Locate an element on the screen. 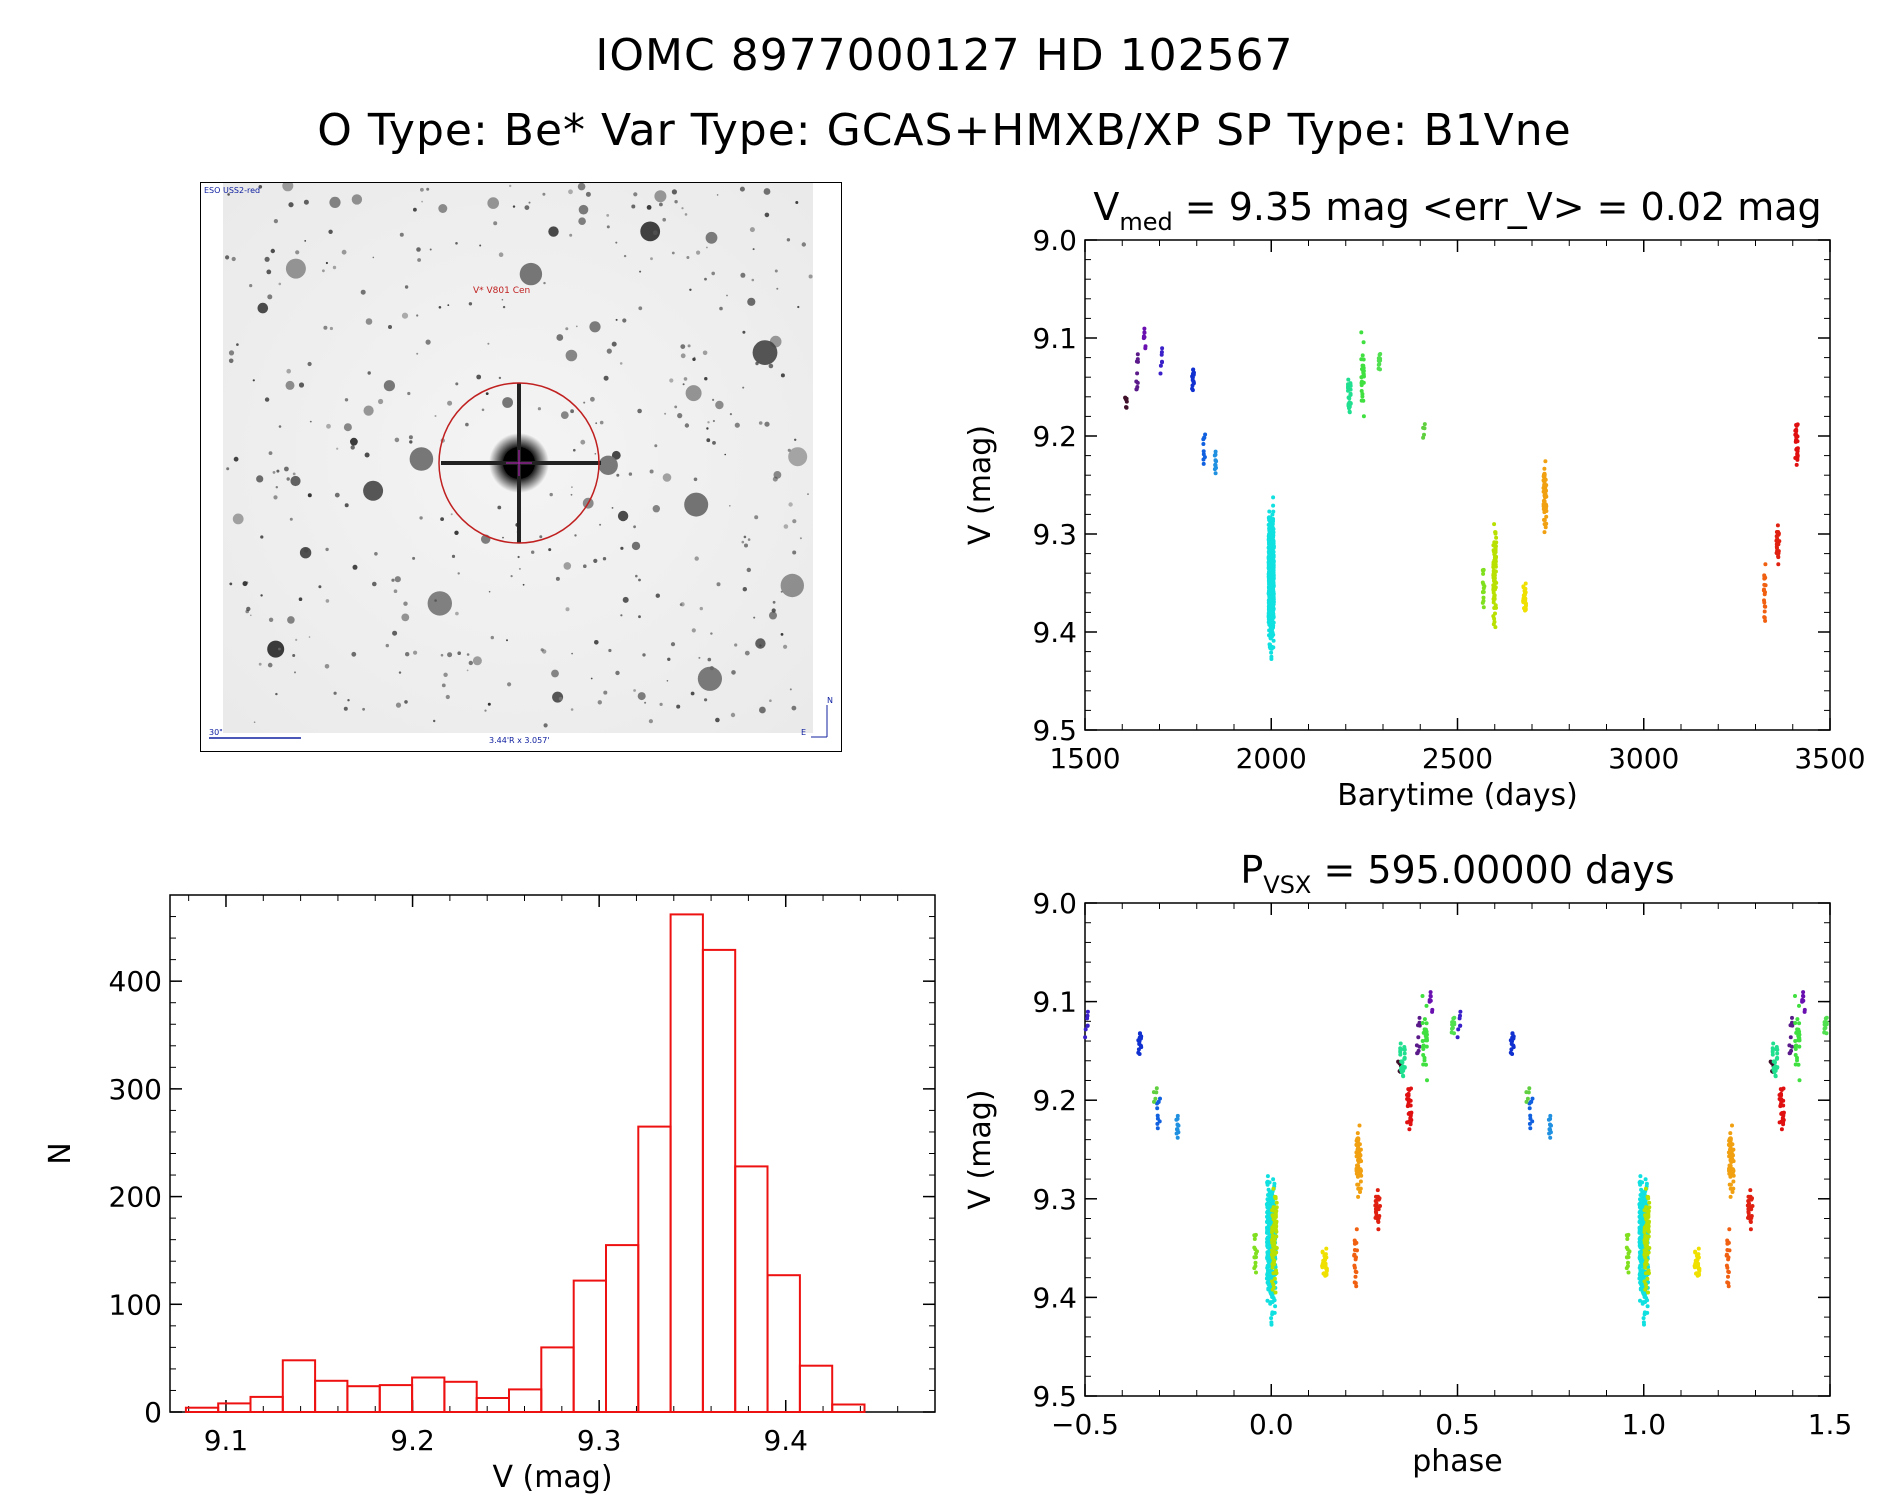 The image size is (1889, 1494). phase-curve-points is located at coordinates (1456, 1158).